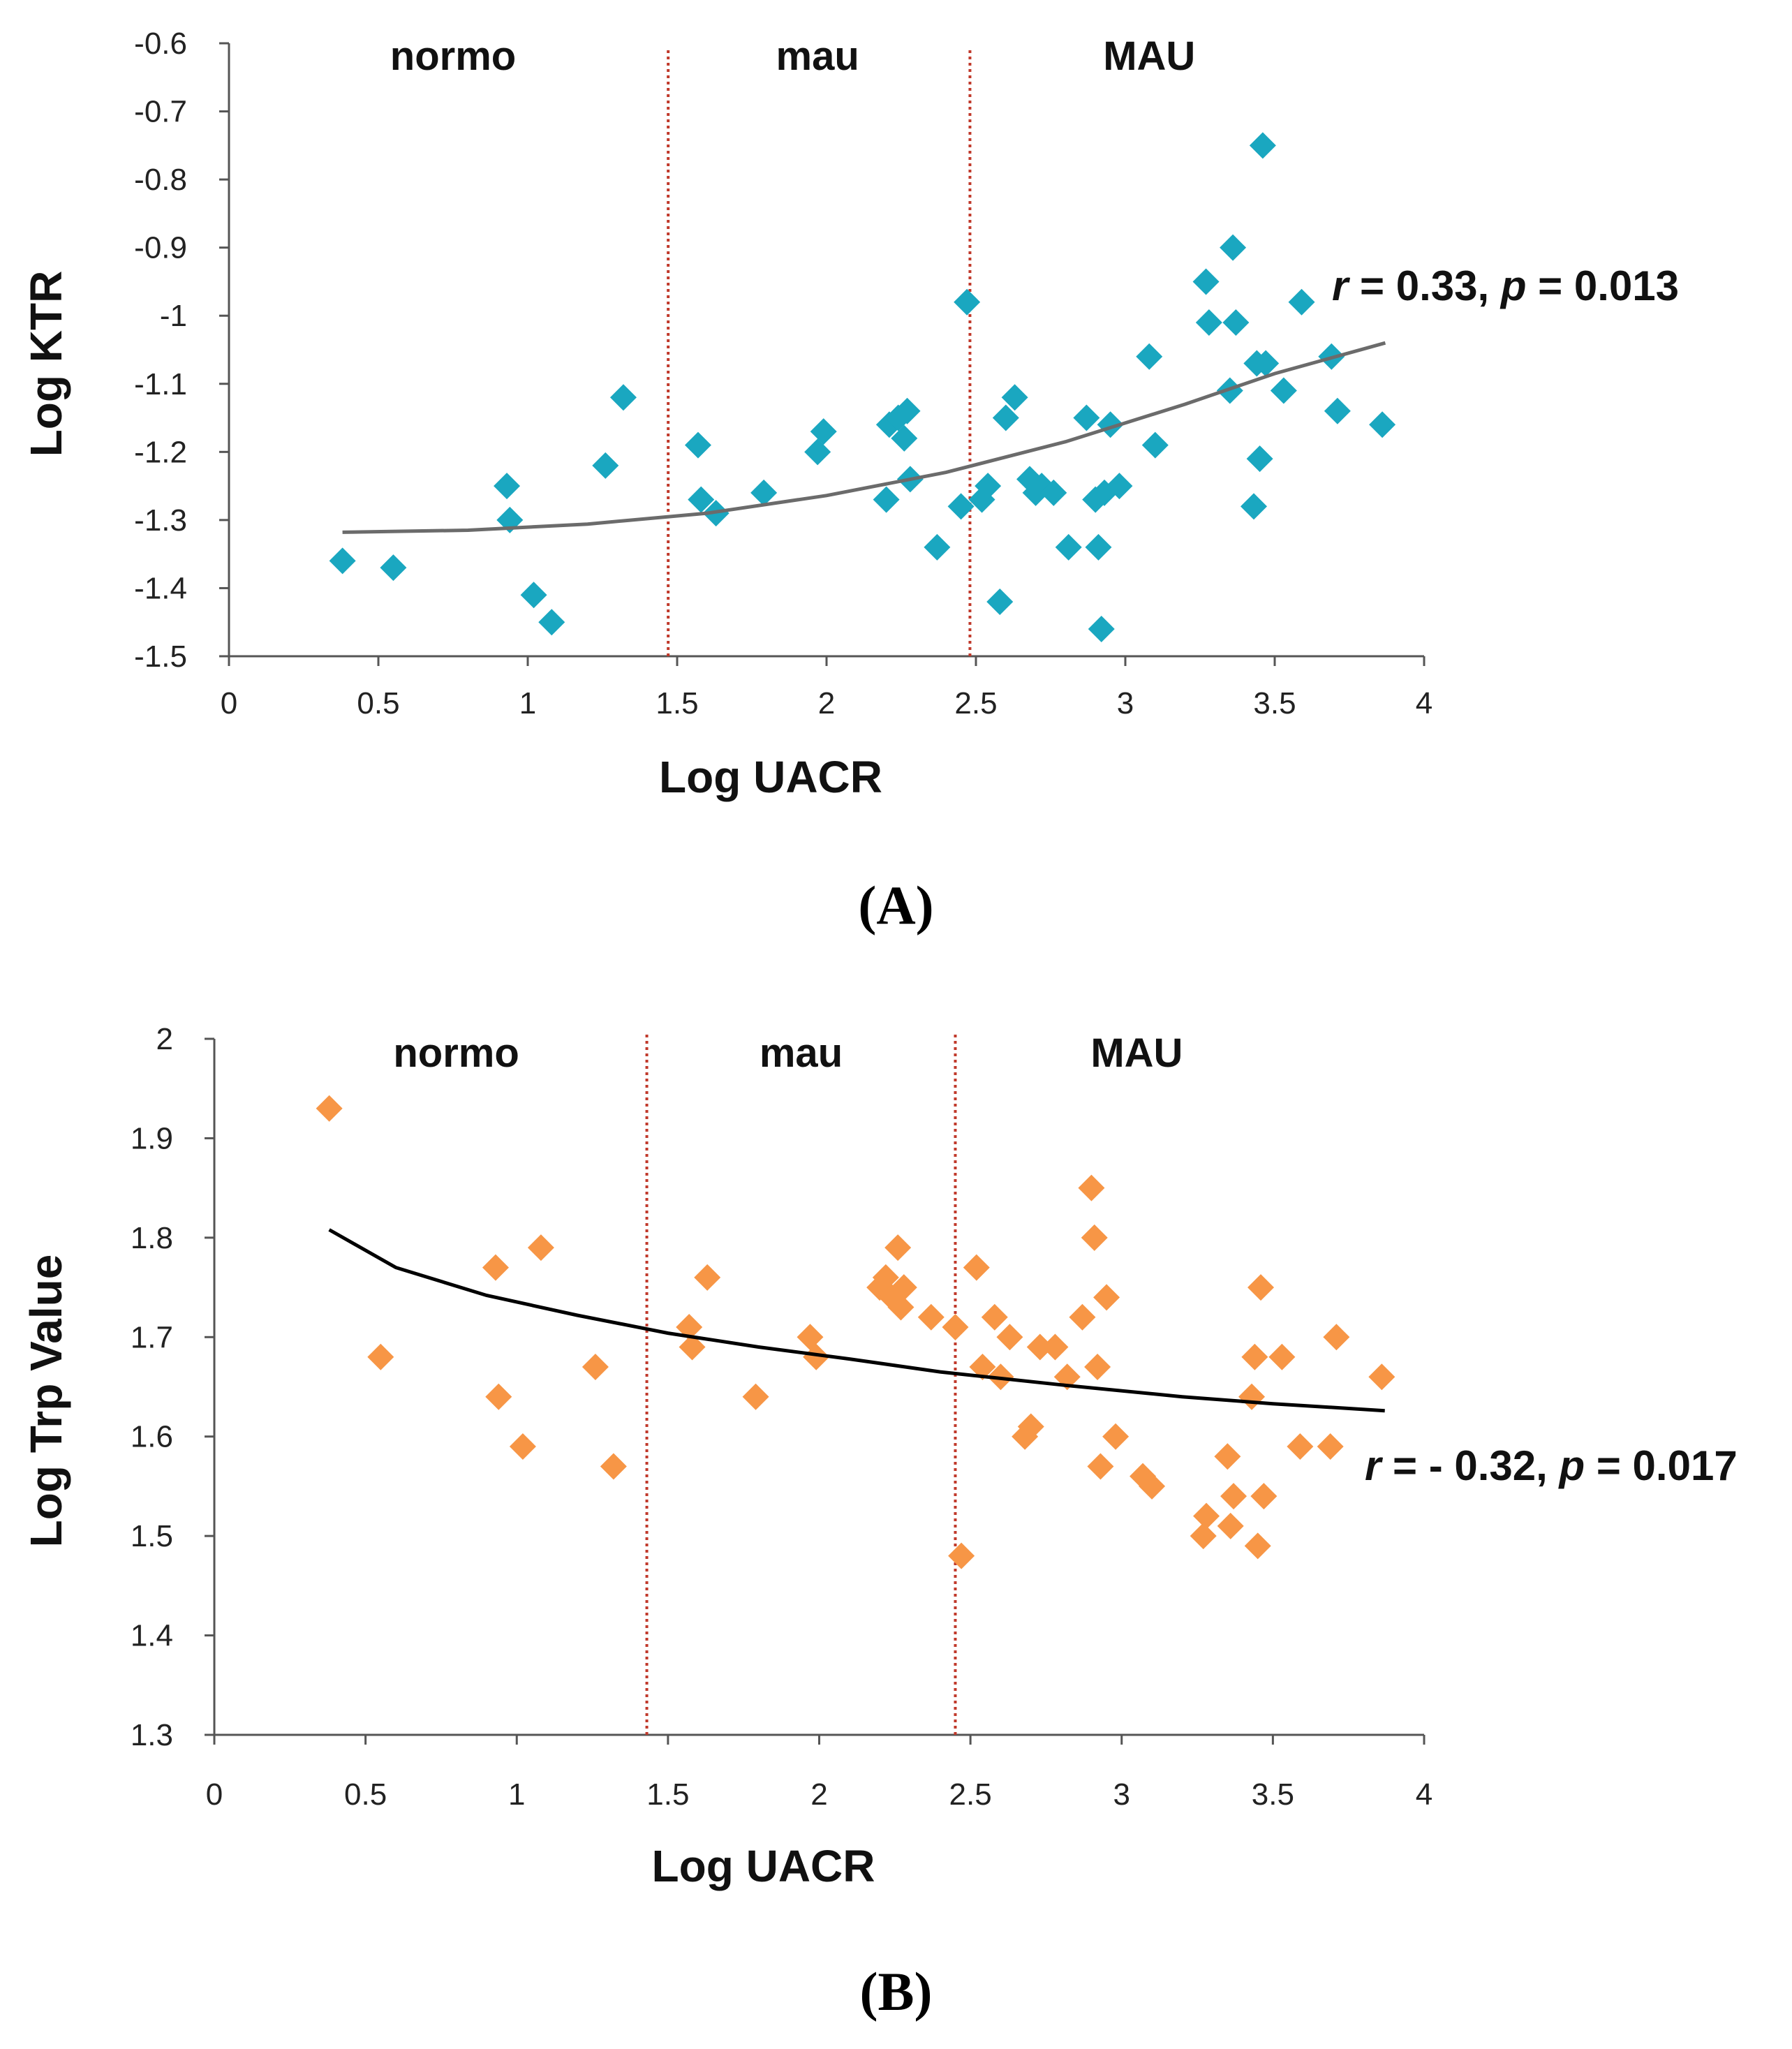 This screenshot has height=2049, width=1792. Describe the element at coordinates (1571, 1465) in the screenshot. I see `stat-symbol: p` at that location.